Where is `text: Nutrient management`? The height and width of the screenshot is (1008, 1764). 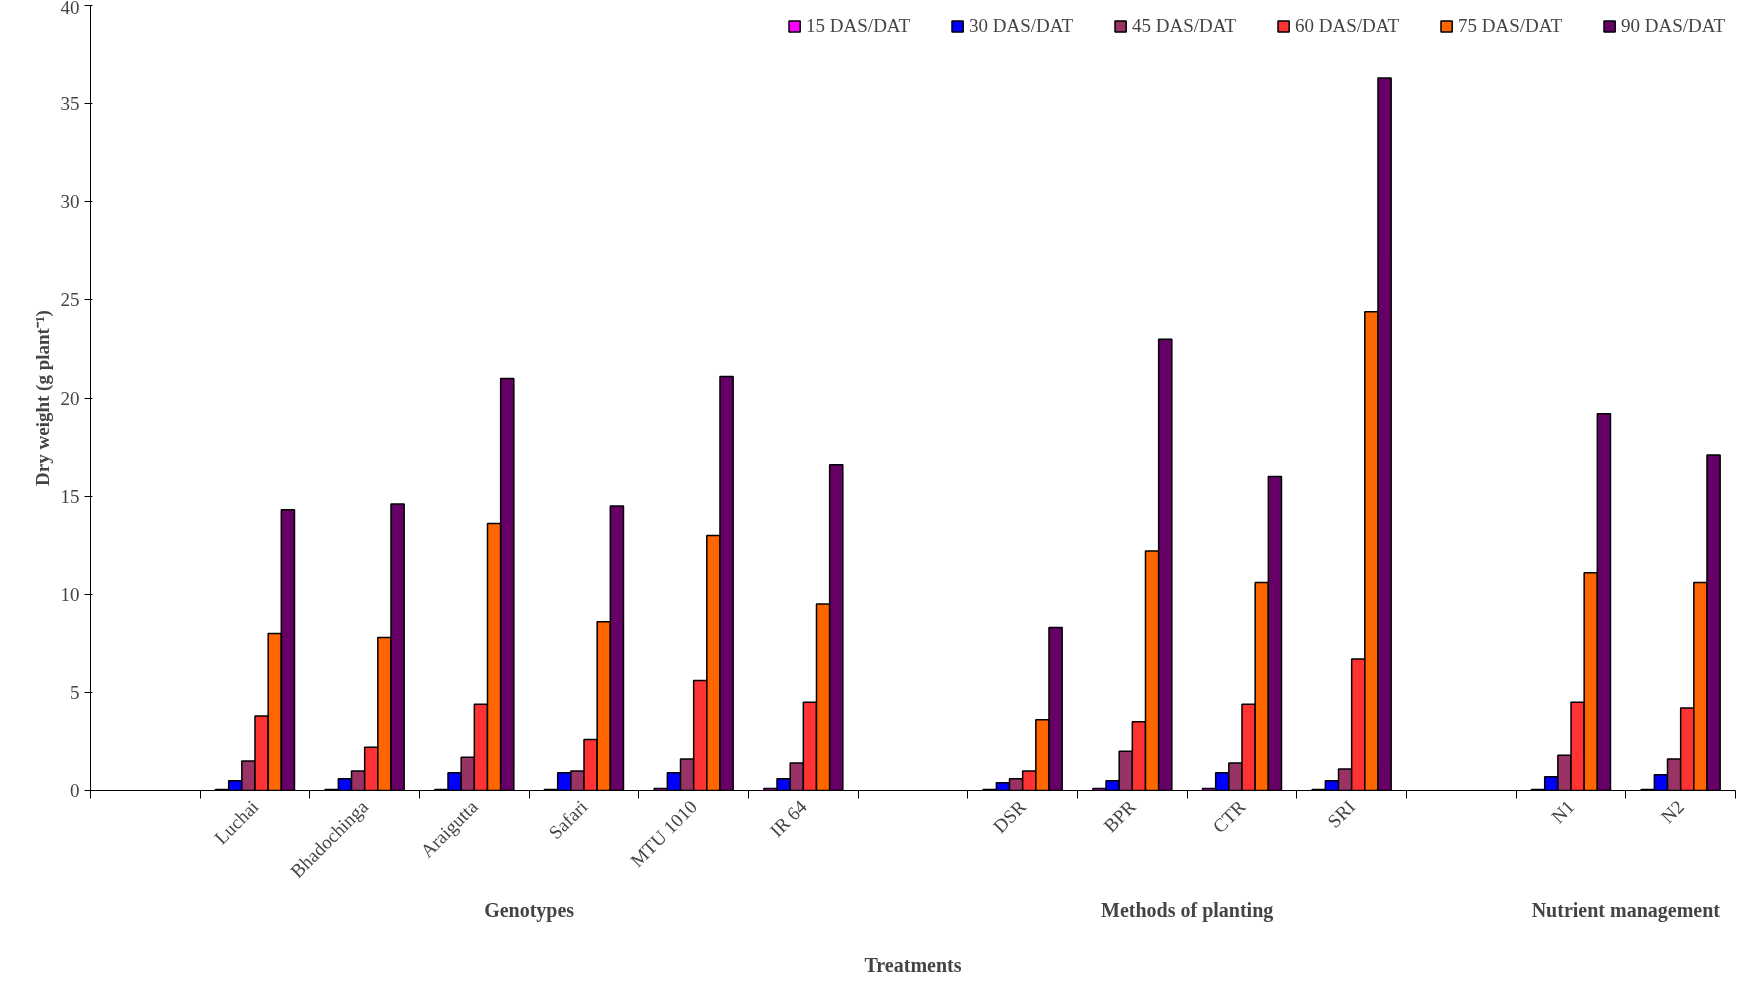 text: Nutrient management is located at coordinates (1626, 910).